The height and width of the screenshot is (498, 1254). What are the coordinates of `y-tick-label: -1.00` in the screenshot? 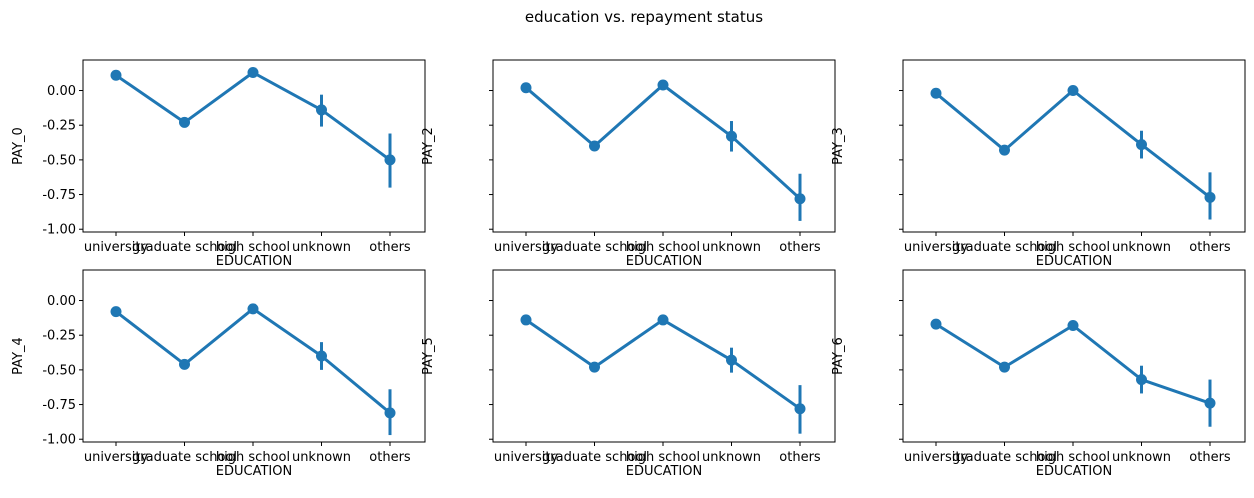 It's located at (59, 440).